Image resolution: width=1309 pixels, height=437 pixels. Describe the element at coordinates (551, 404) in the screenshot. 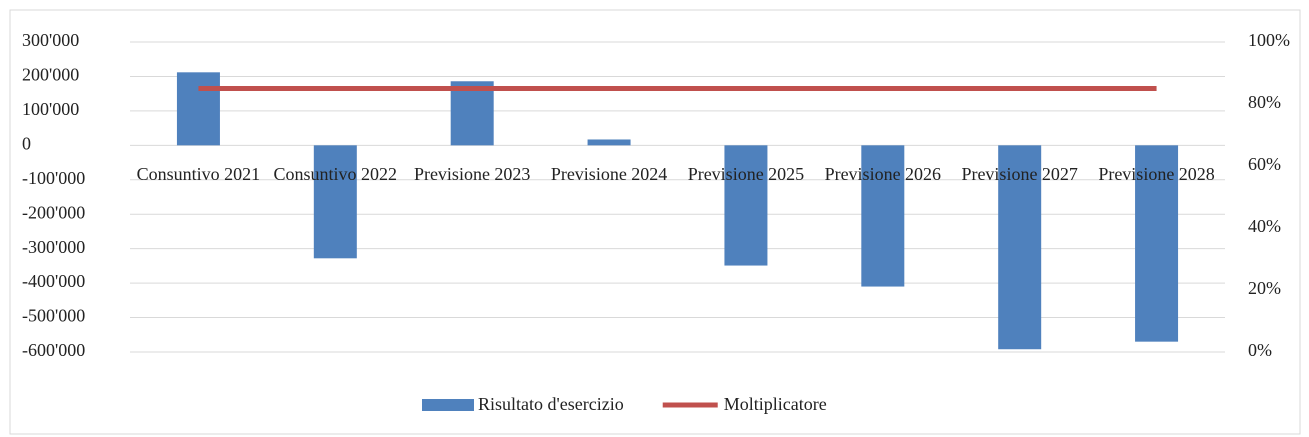

I see `legend-label: Risultato d'esercizio` at that location.